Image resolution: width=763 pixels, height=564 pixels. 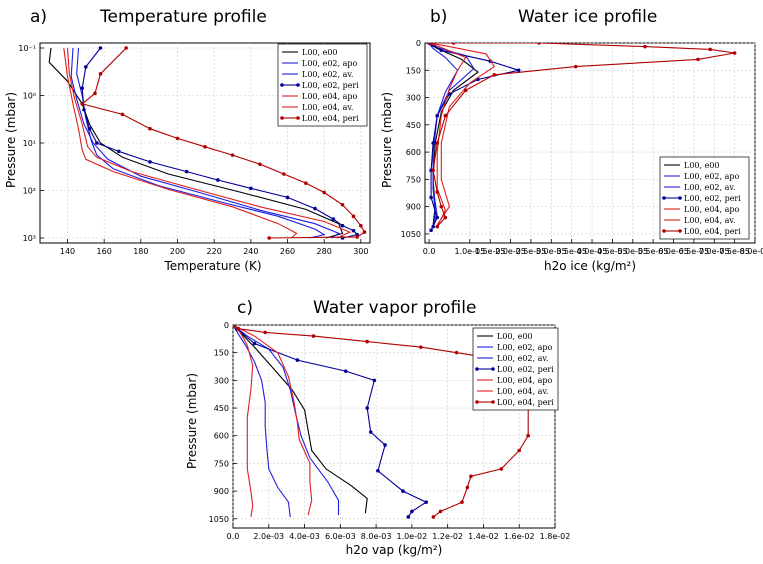 What do you see at coordinates (483, 536) in the screenshot?
I see `x-tick-label: 1.4e-02` at bounding box center [483, 536].